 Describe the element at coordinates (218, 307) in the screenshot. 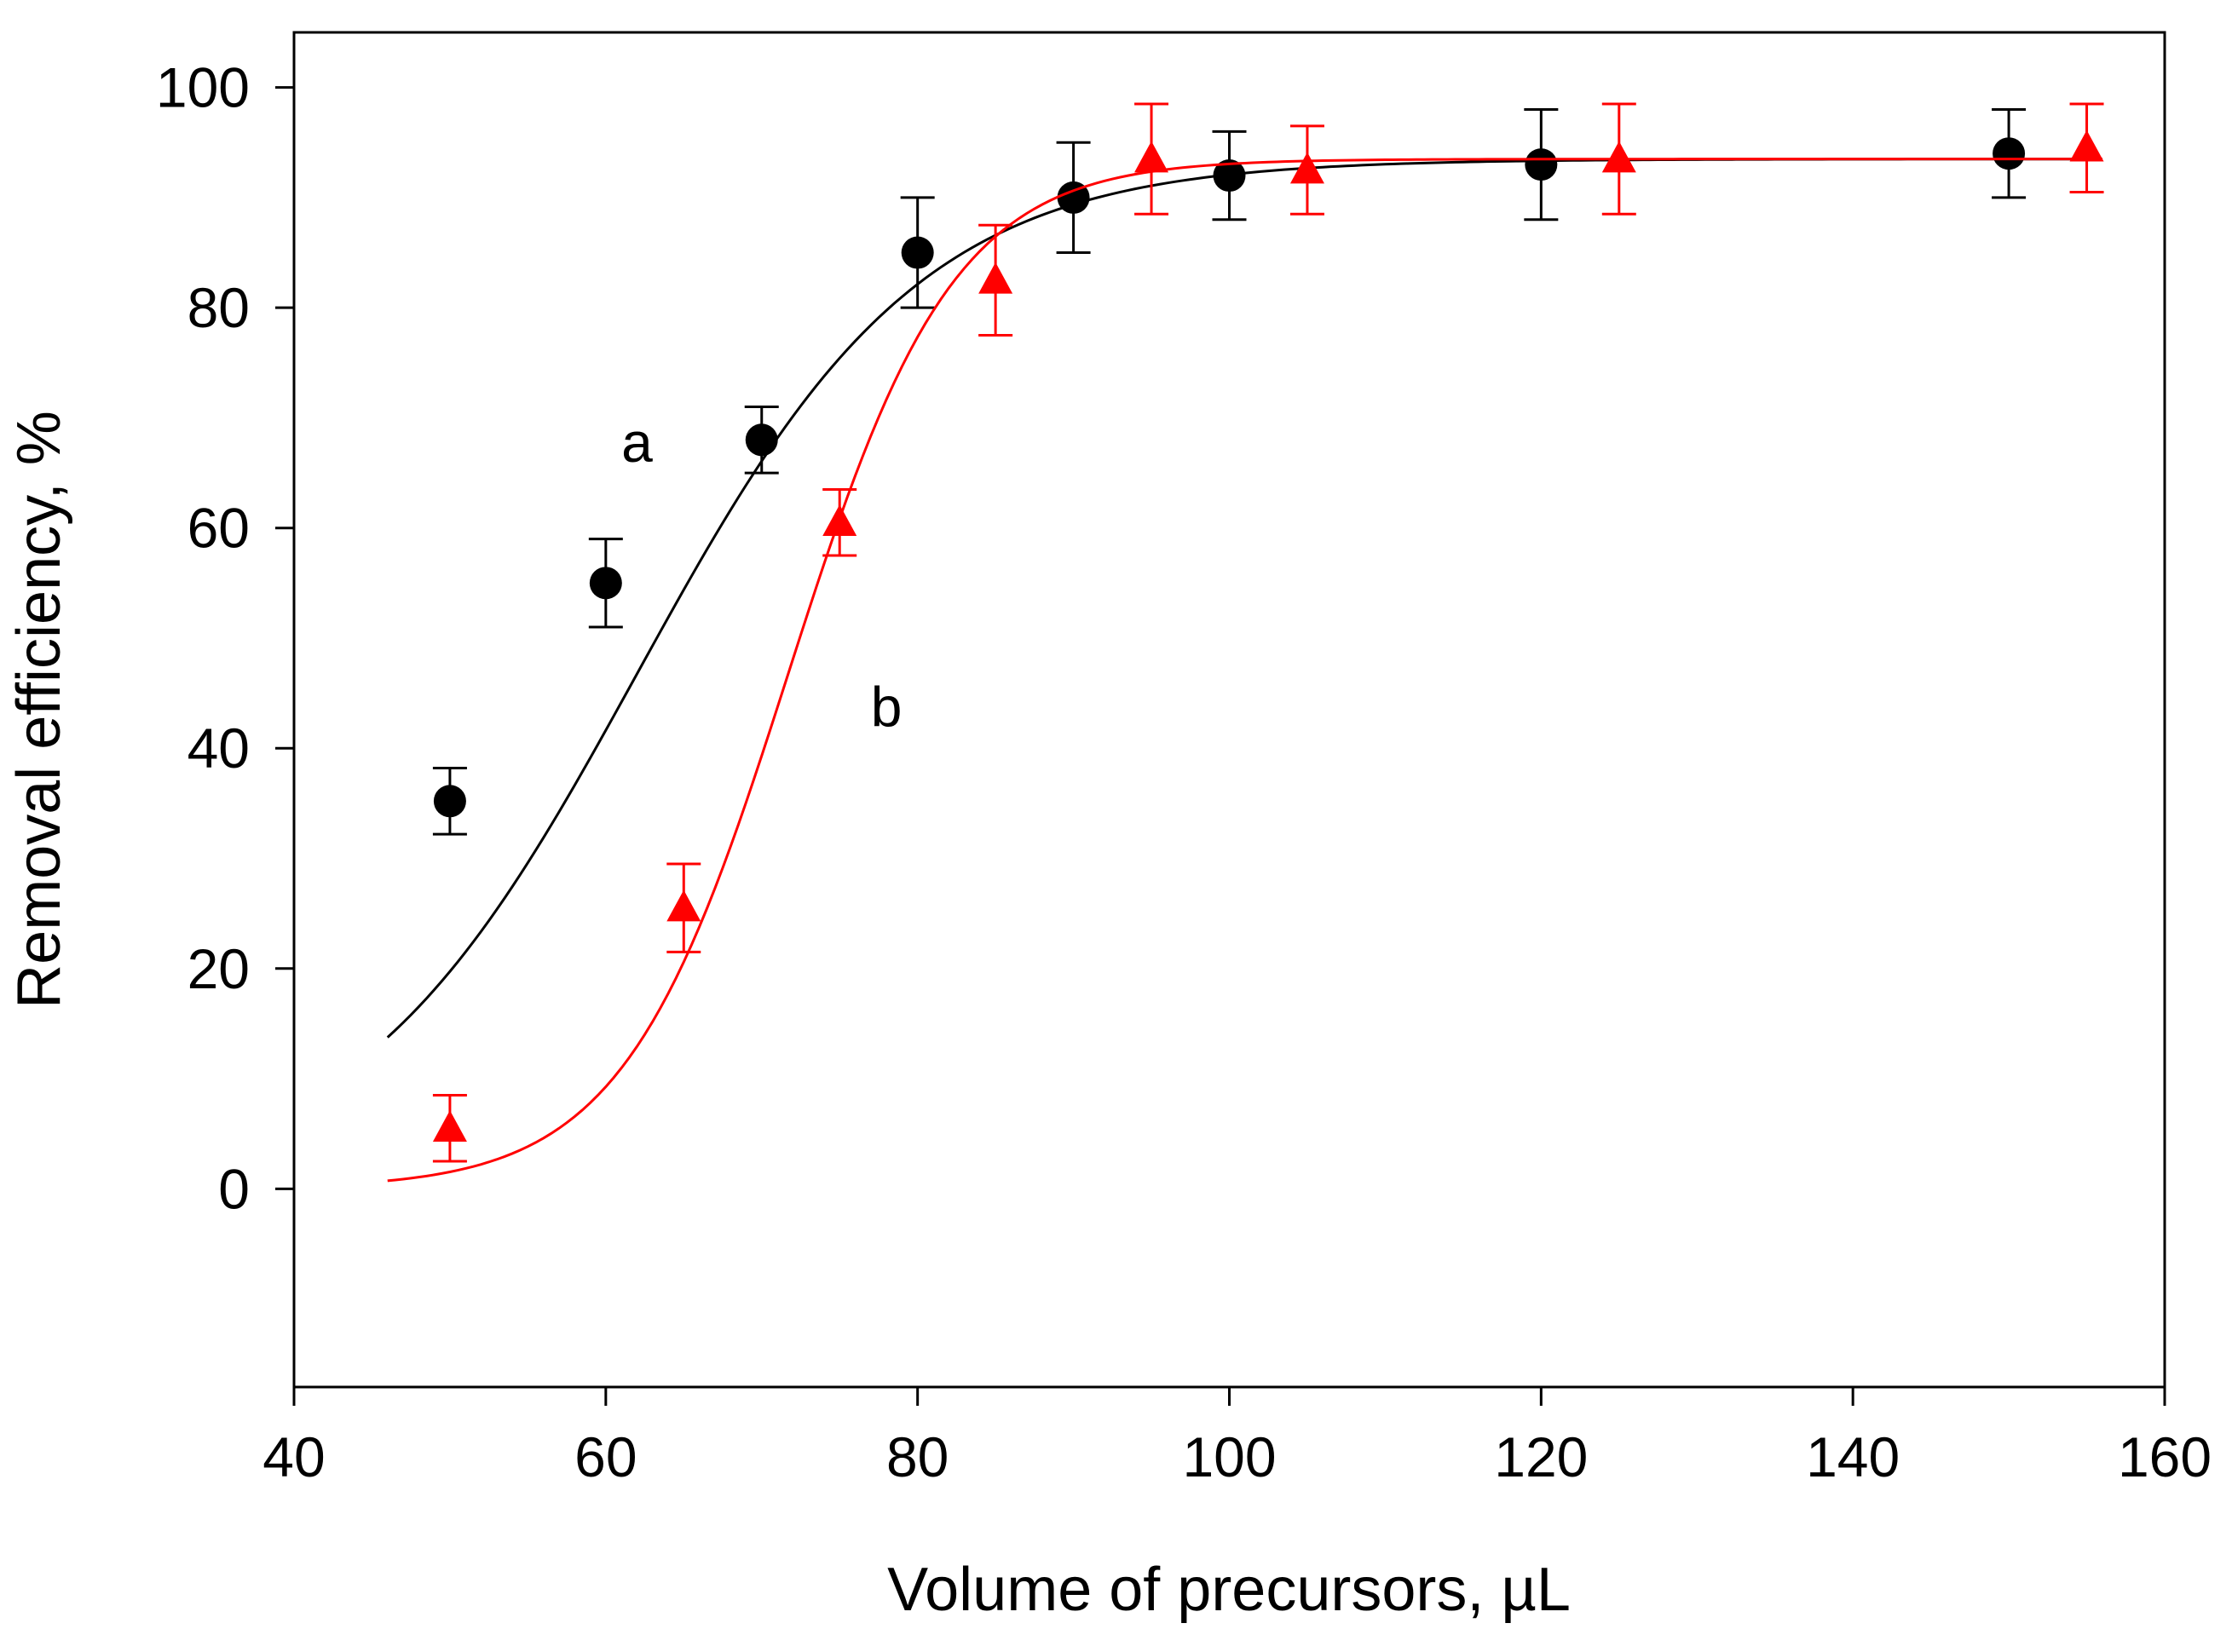

I see `y-tick-label: 80` at that location.